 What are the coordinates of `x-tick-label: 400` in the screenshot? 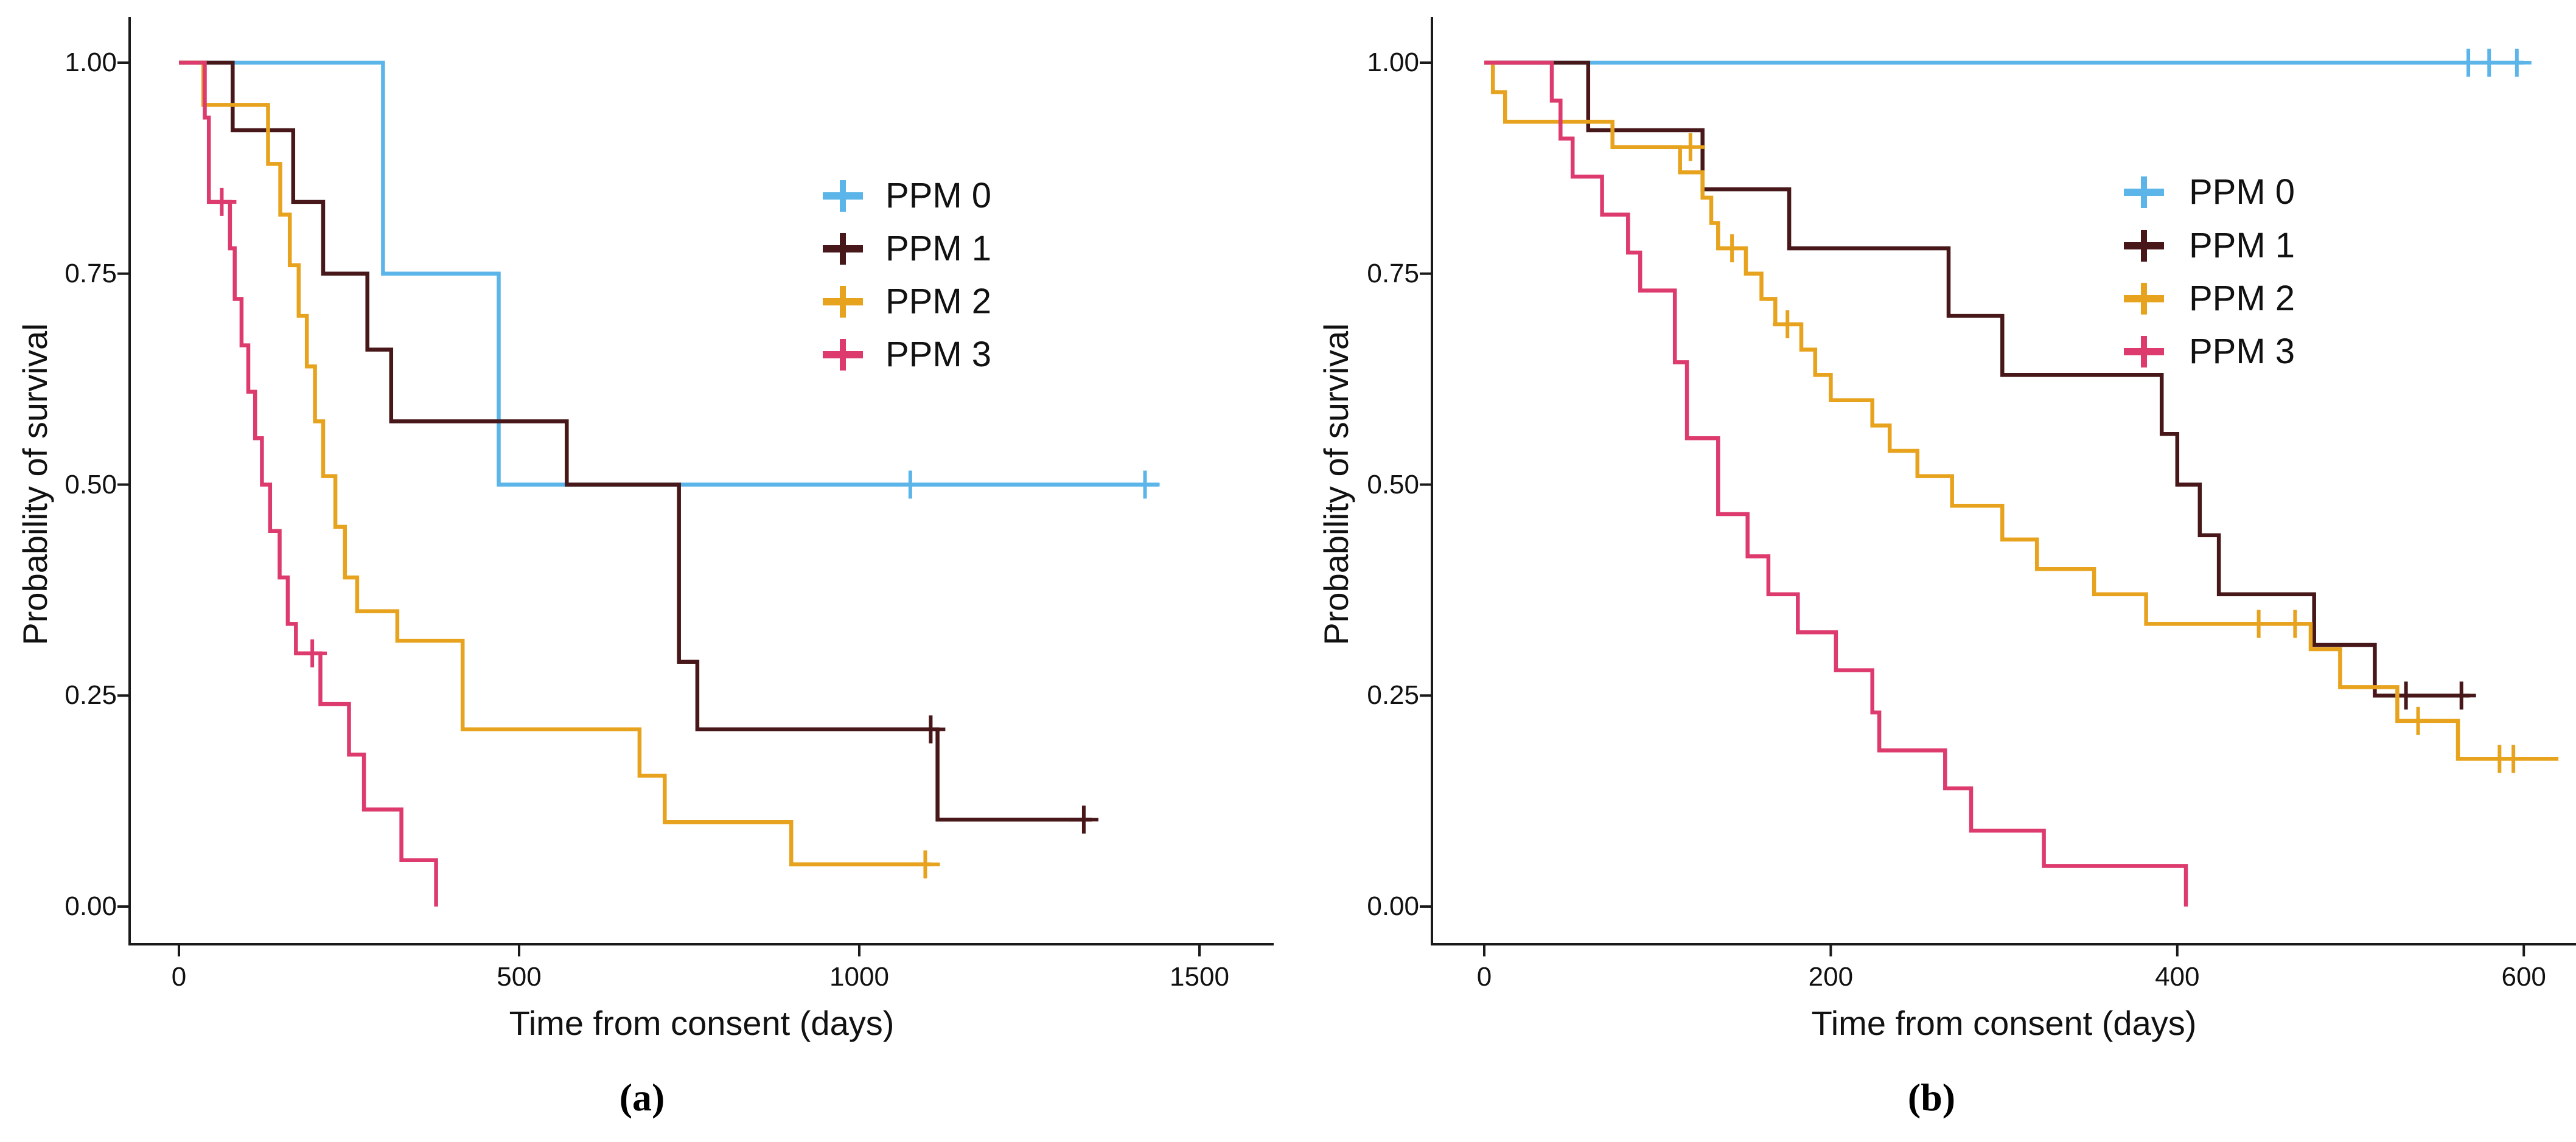 It's located at (2177, 977).